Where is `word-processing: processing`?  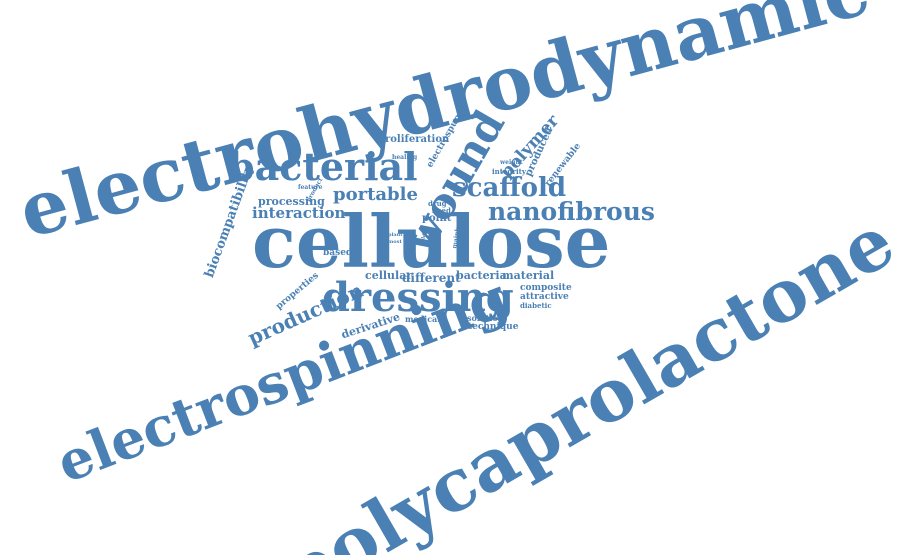 word-processing: processing is located at coordinates (291, 201).